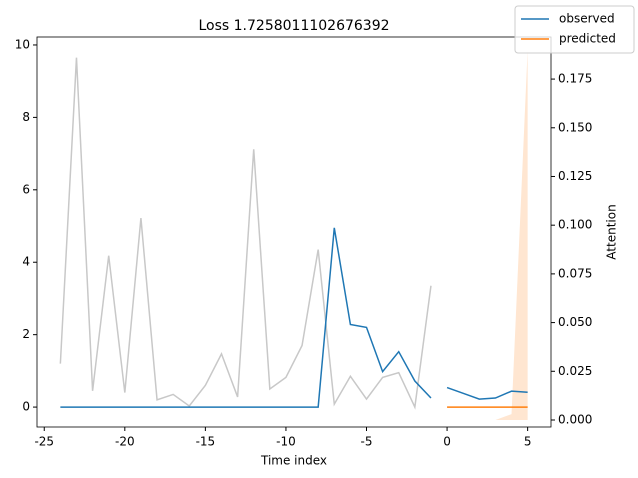  I want to click on y2-tick-label: 0.050, so click(575, 322).